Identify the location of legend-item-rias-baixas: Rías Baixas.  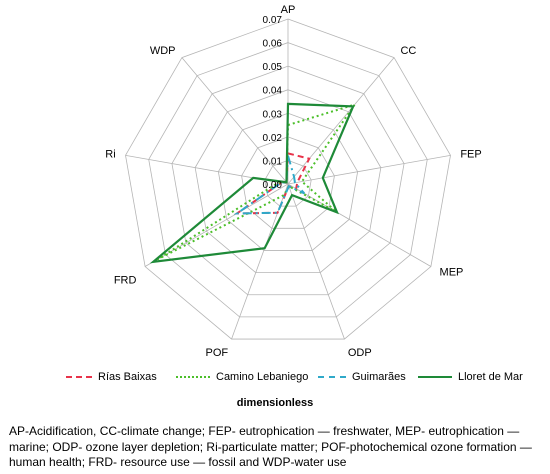
(111, 377).